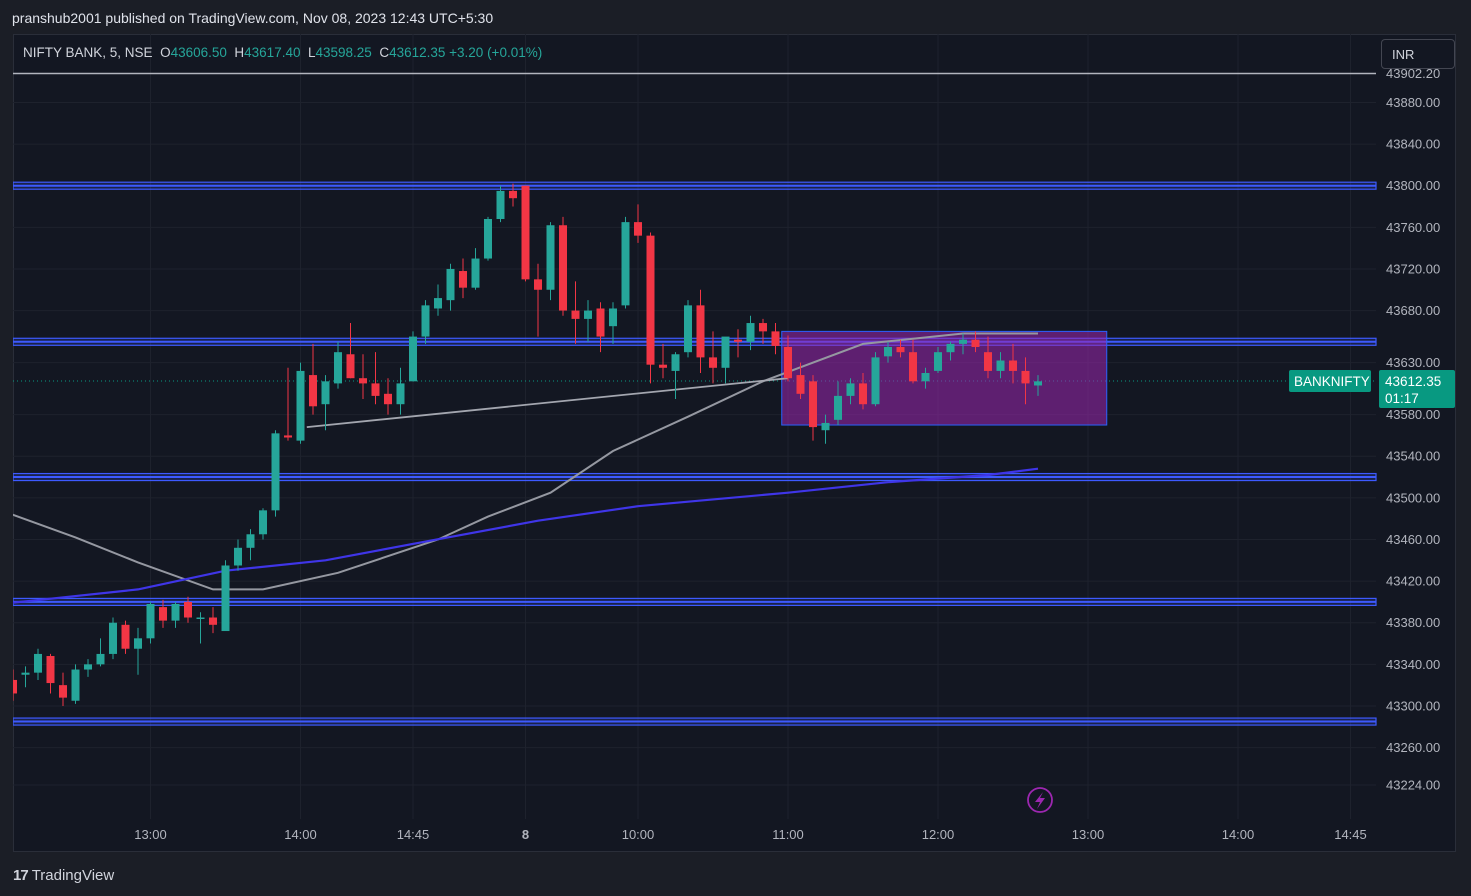  Describe the element at coordinates (198, 52) in the screenshot. I see `legend-open: 43606.50` at that location.